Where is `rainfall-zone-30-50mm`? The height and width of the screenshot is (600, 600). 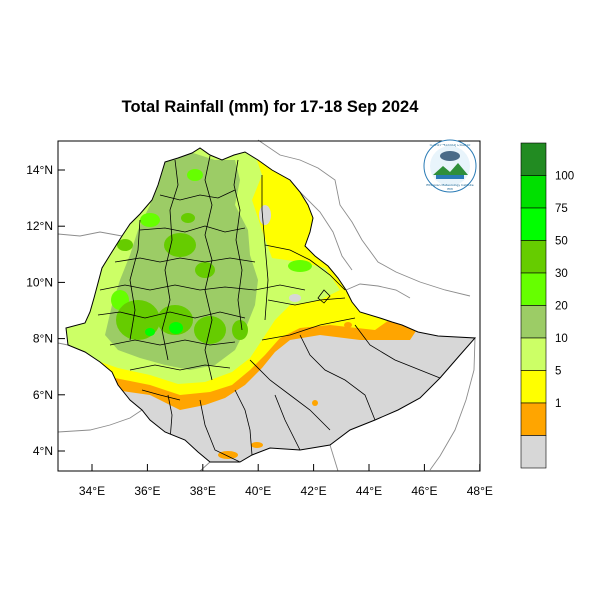
rainfall-zone-30-50mm is located at coordinates (211, 239).